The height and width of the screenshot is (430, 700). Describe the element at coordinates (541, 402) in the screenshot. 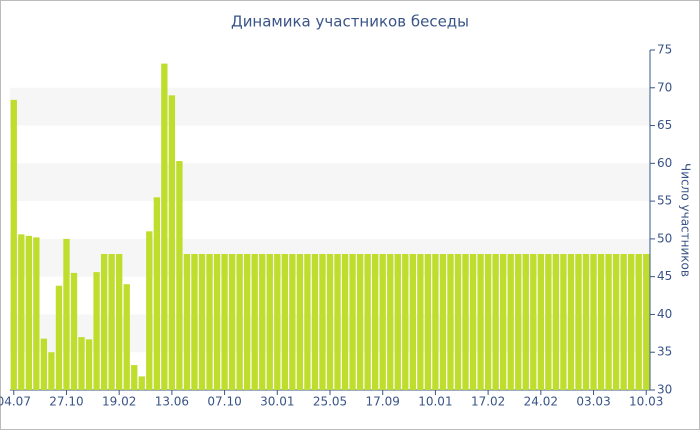

I see `x-tick-label: 24.02` at that location.